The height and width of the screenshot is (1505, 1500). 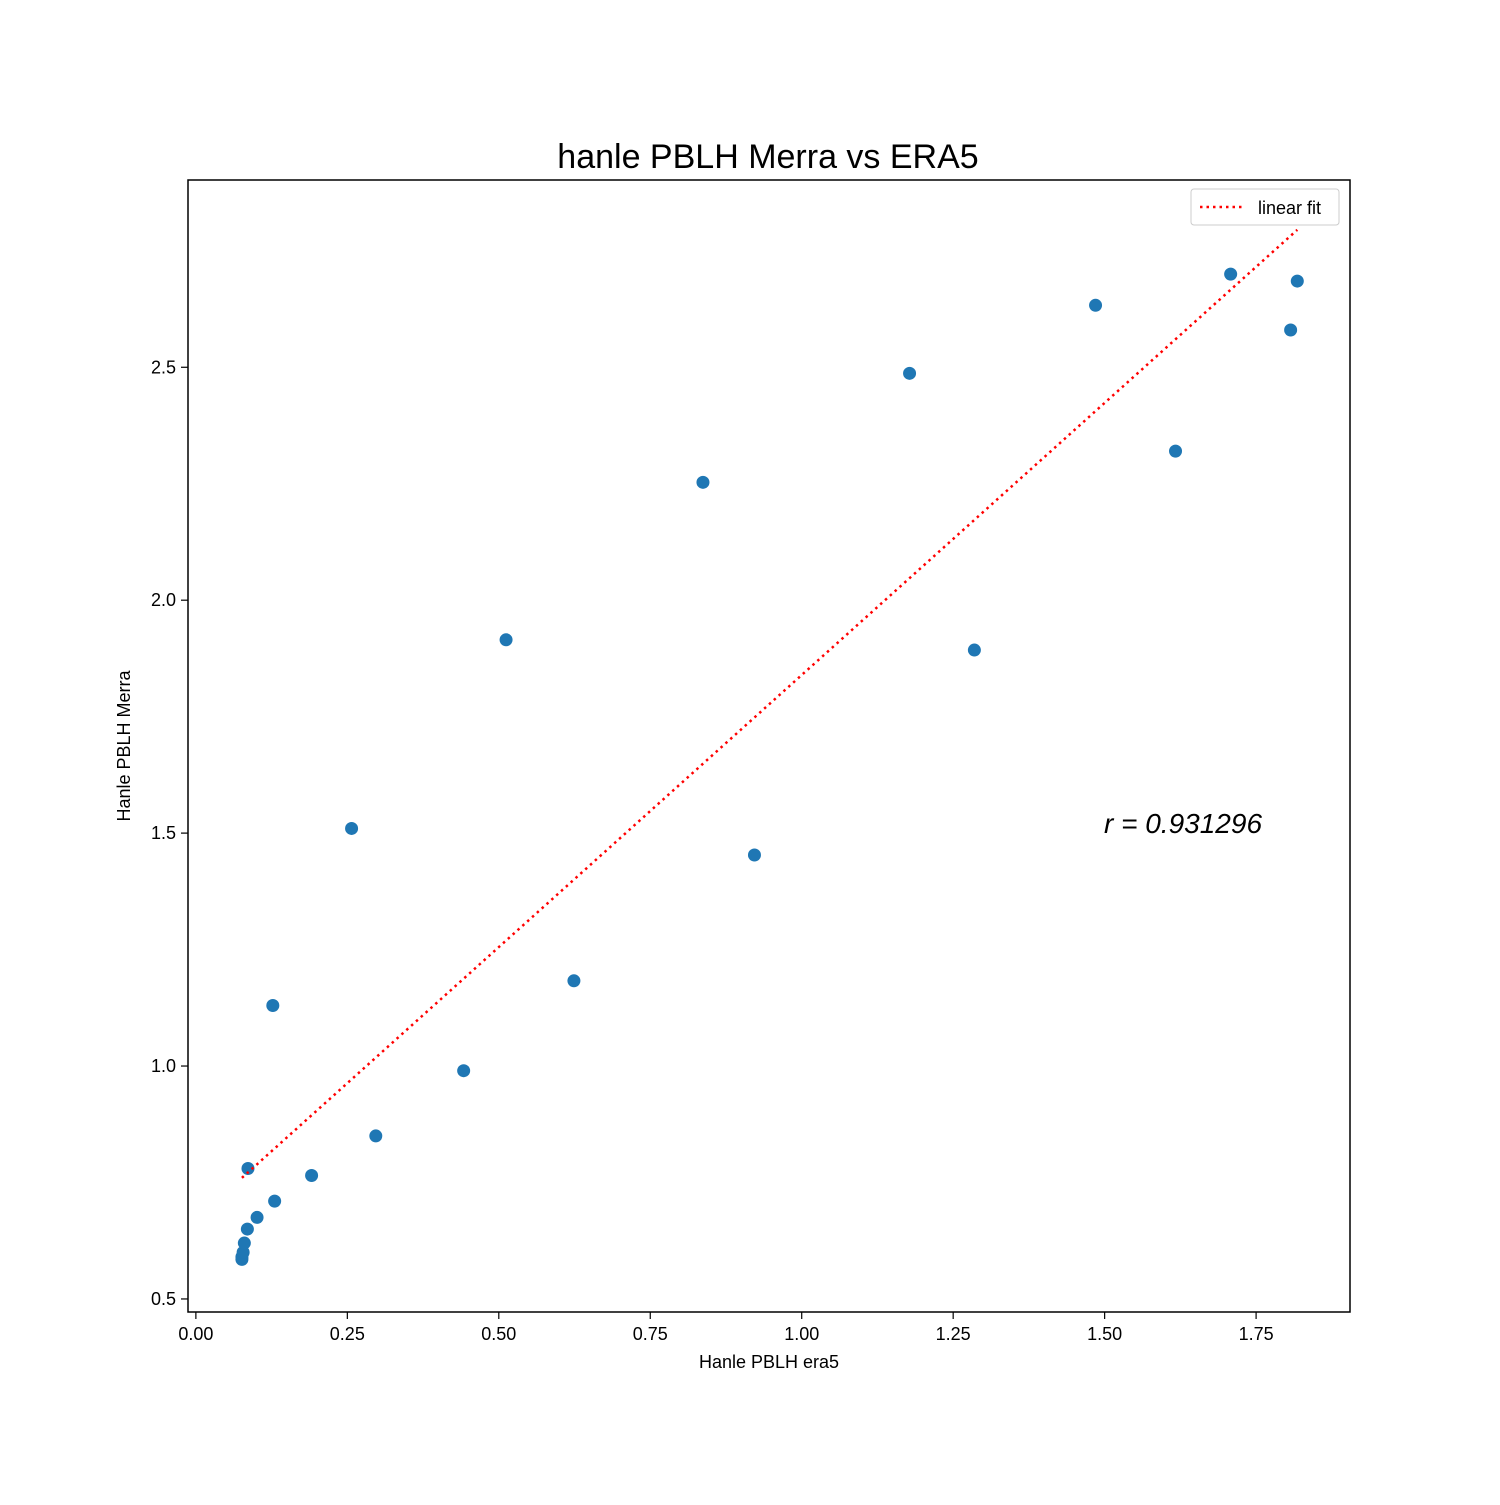 What do you see at coordinates (726, 1328) in the screenshot?
I see `x-axis-ticks: 0.00 0.25 0.50 0.75 1.00 1.25 1.50 1.75` at bounding box center [726, 1328].